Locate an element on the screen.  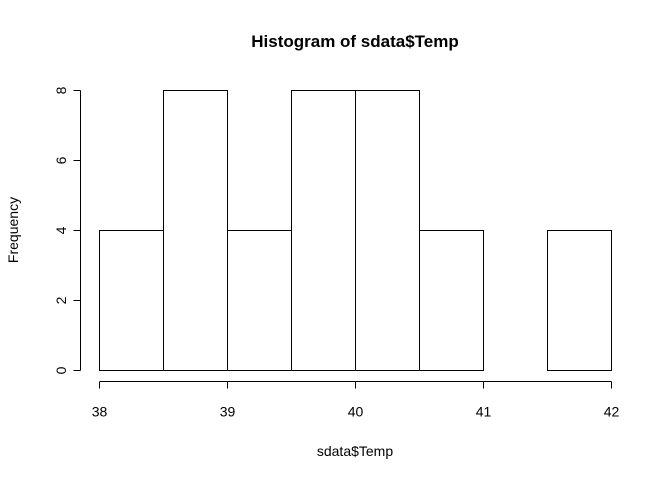
y-axis: 0 2 4 6 8 is located at coordinates (67, 230).